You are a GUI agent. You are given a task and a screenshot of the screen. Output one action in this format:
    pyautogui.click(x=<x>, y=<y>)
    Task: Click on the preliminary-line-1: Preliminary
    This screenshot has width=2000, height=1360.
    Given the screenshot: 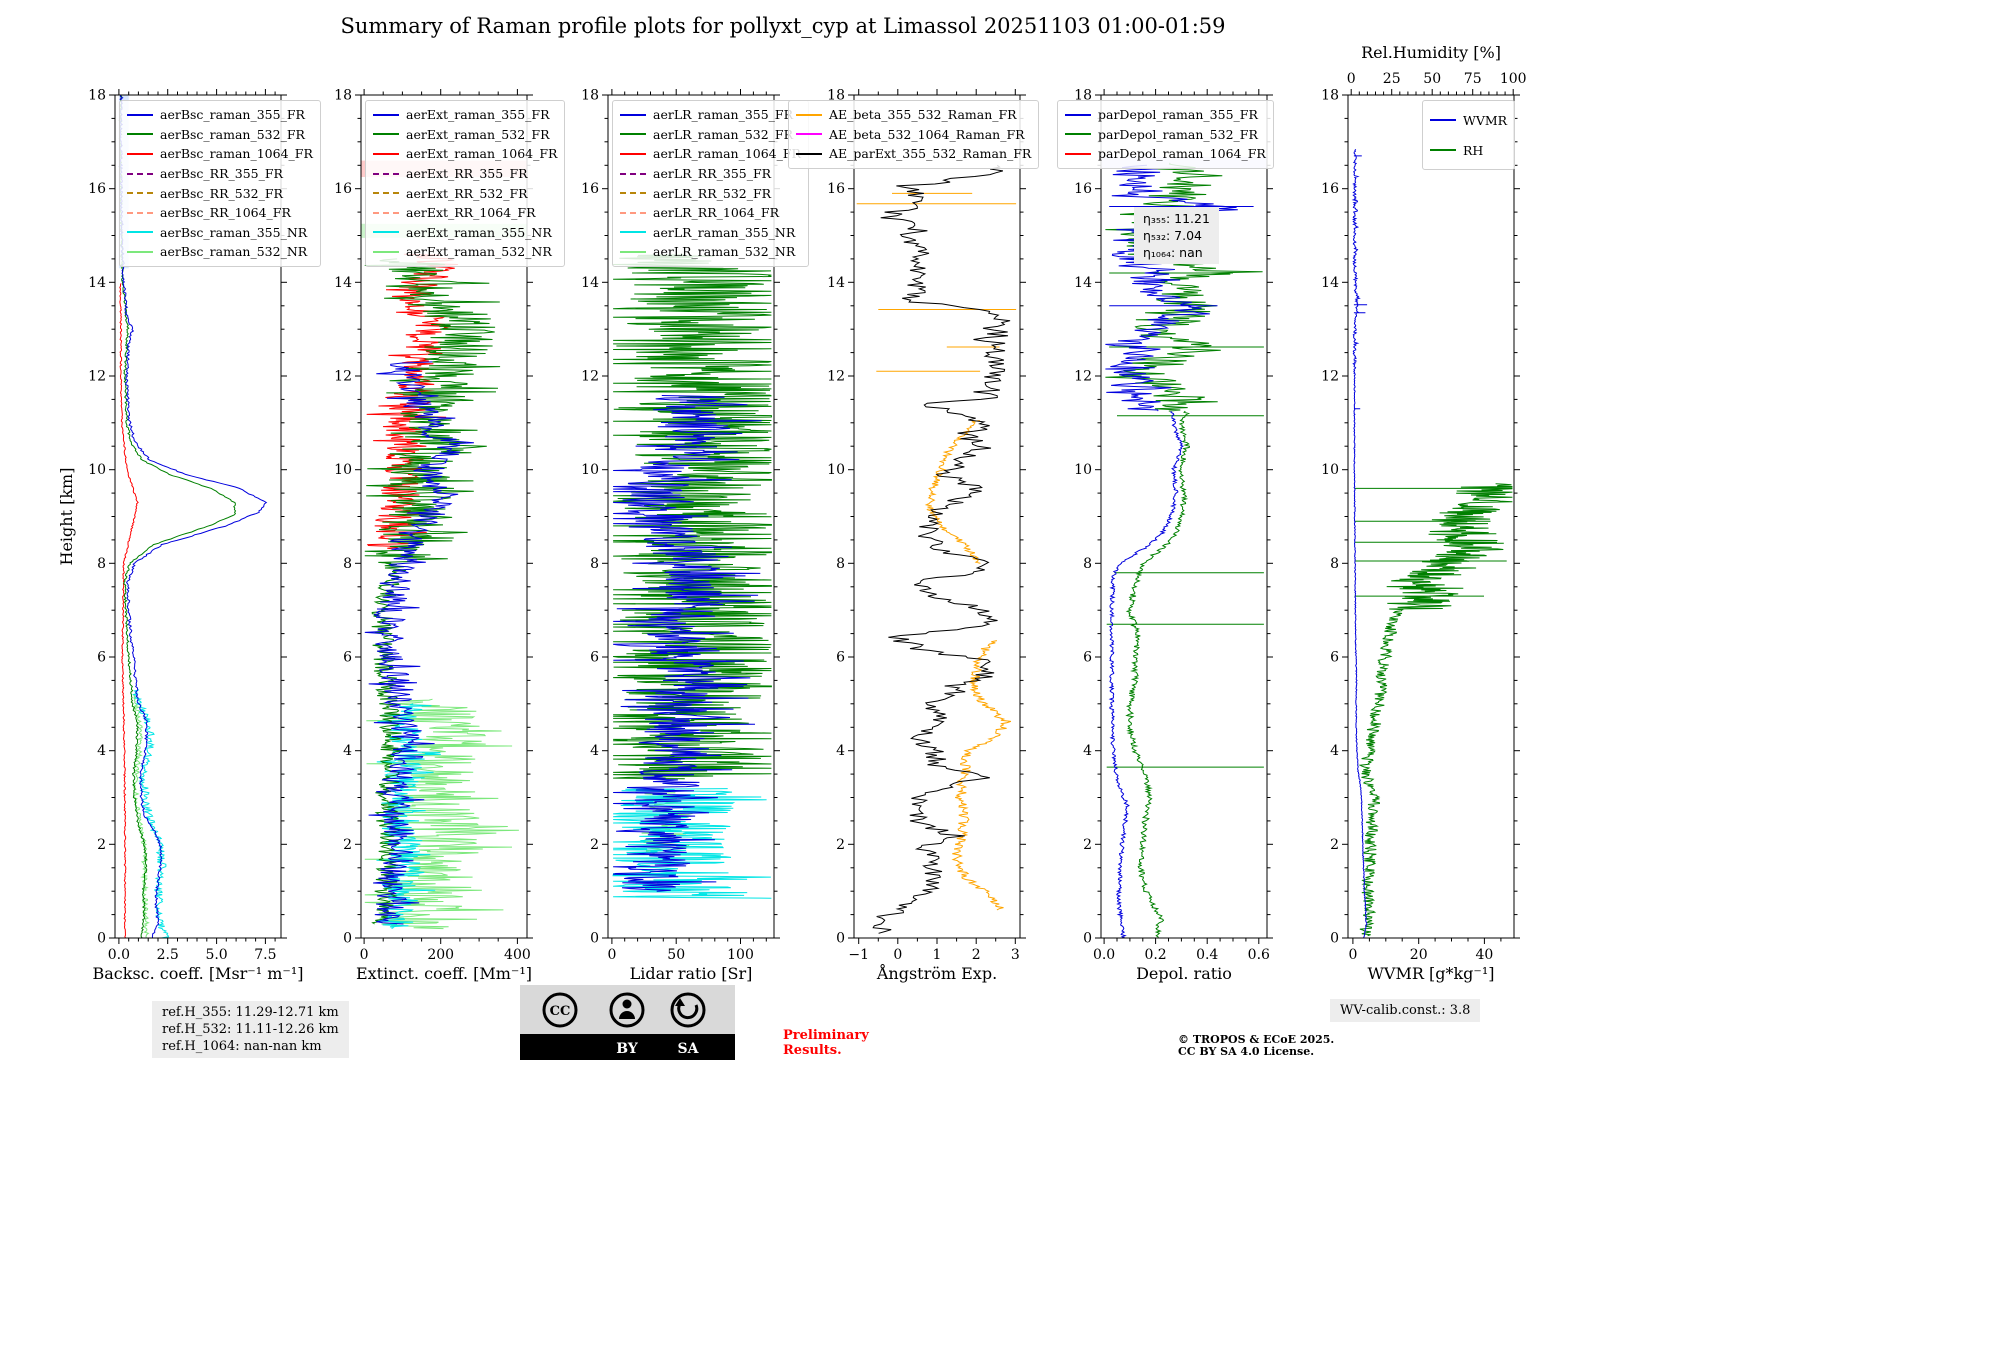 What is the action you would take?
    pyautogui.click(x=826, y=1035)
    